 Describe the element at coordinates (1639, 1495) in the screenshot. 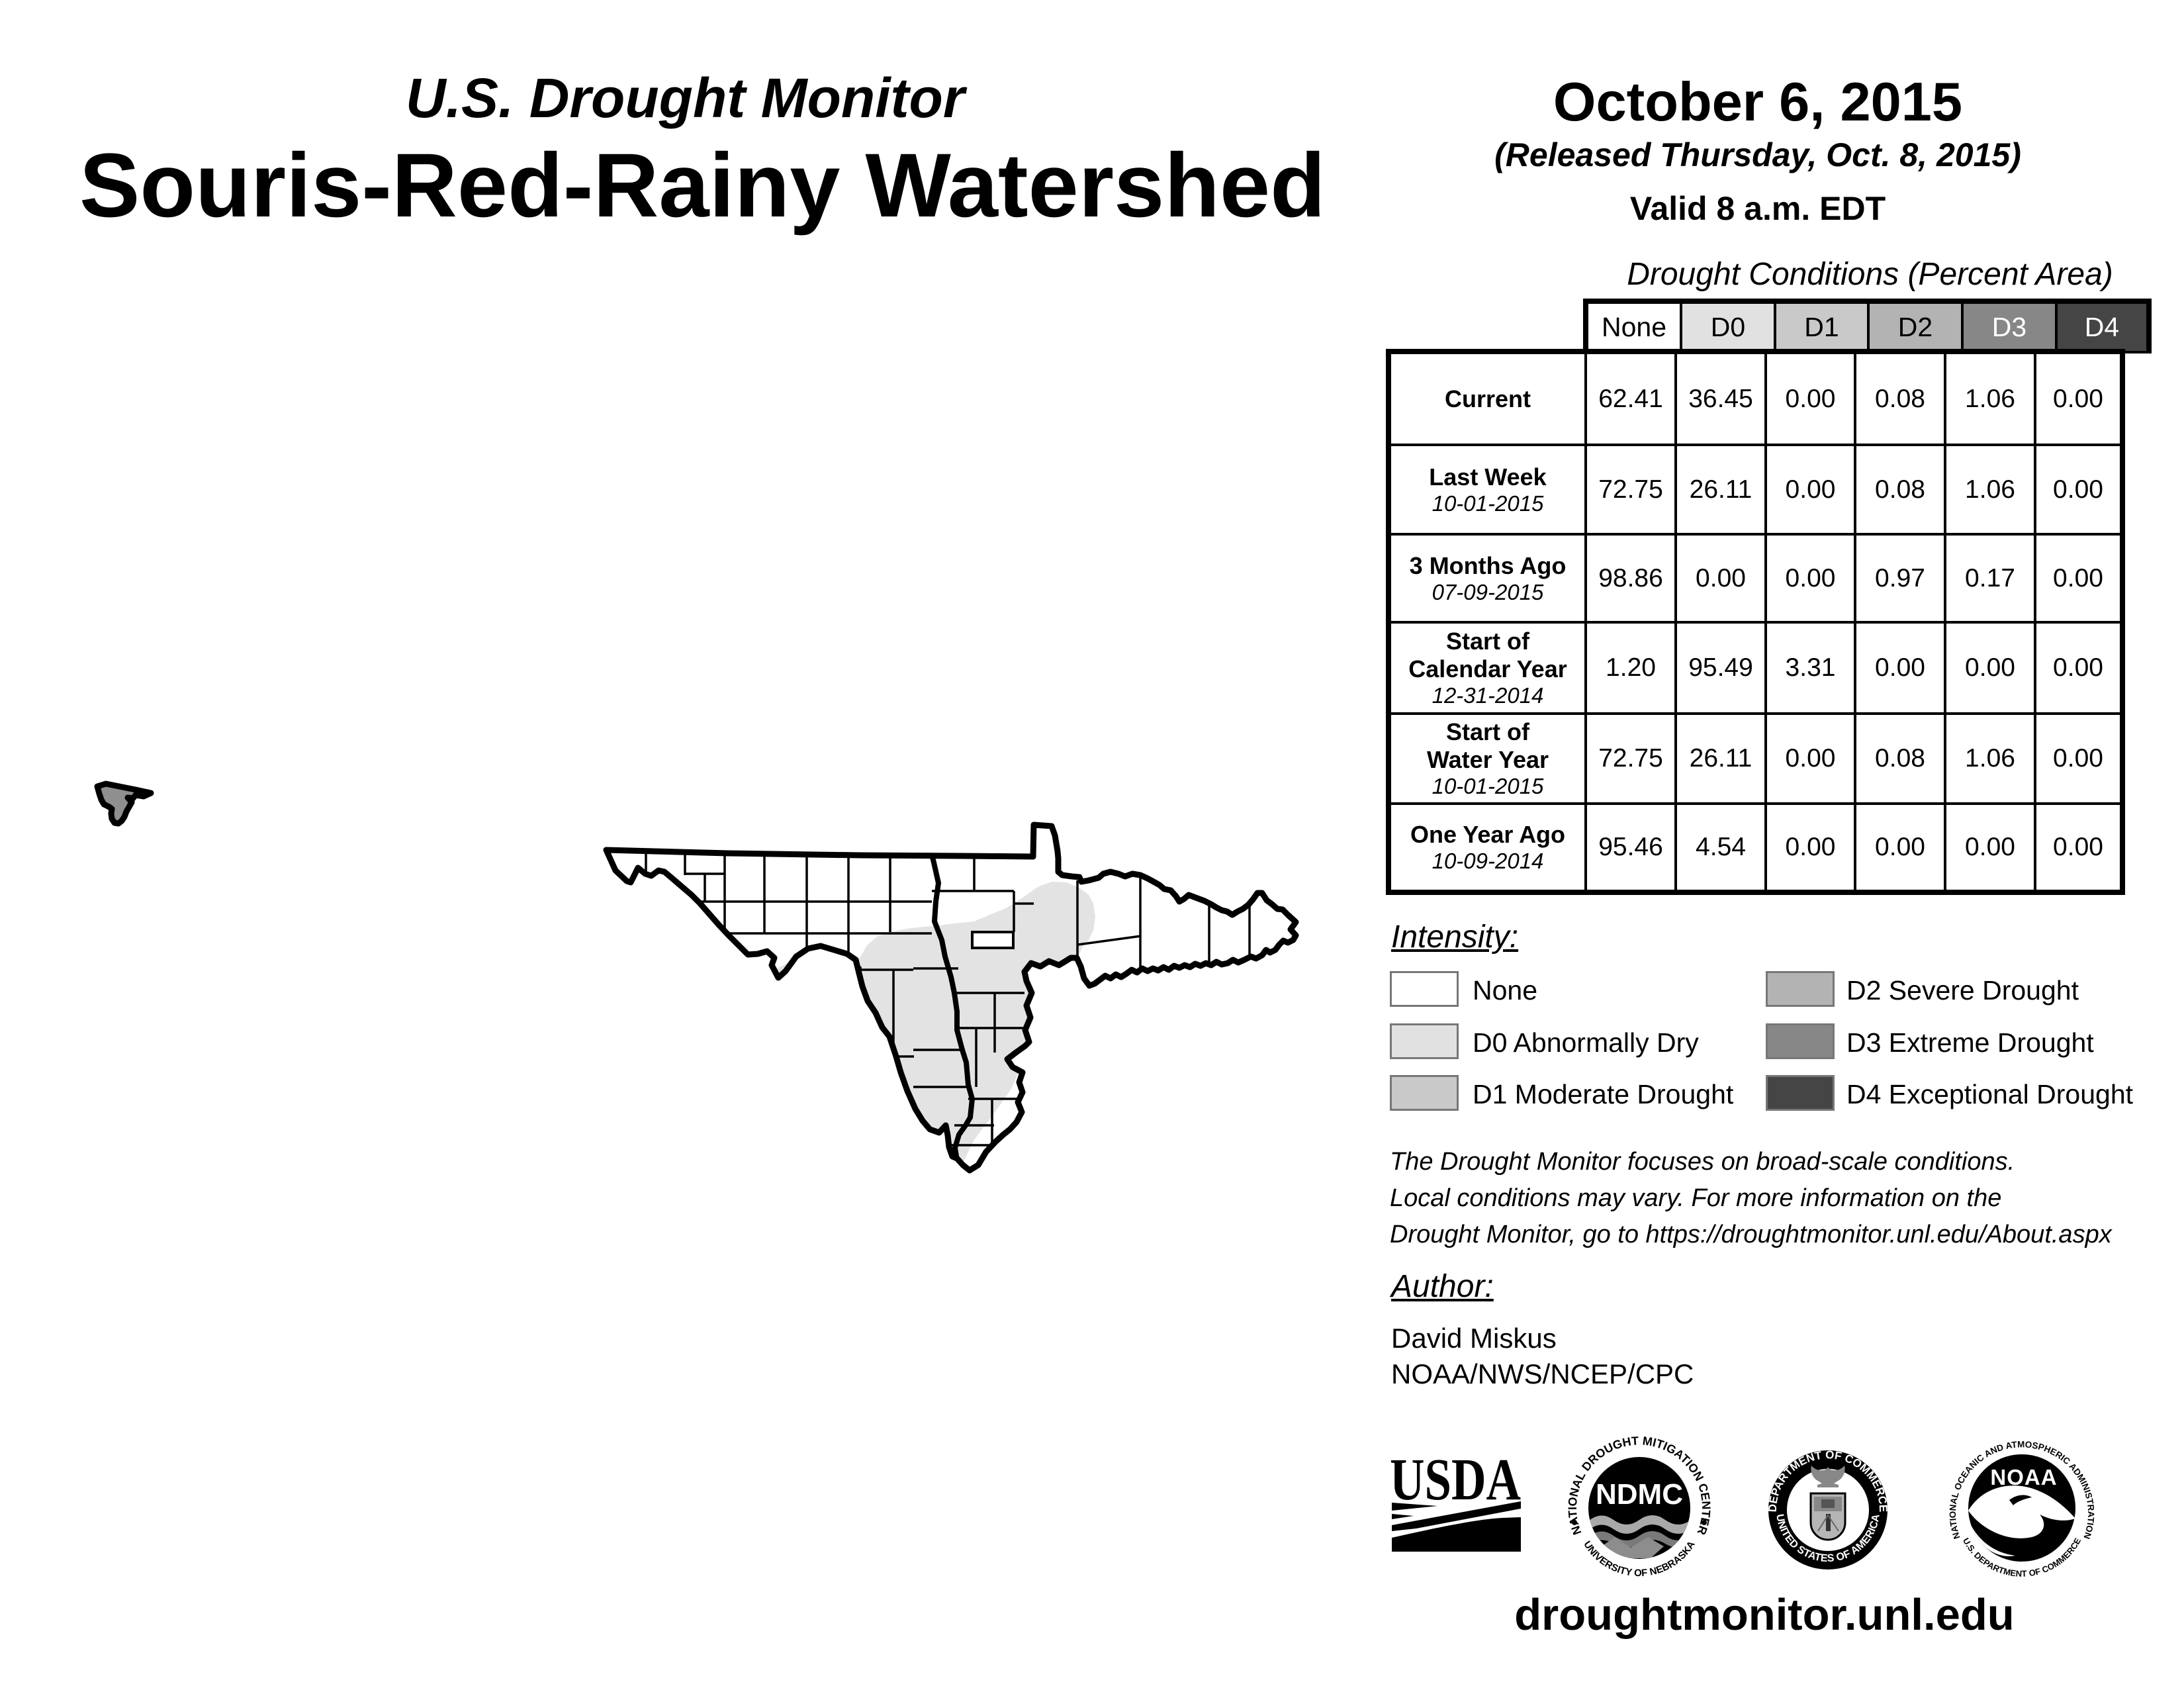

I see `svg-text: NDMC` at that location.